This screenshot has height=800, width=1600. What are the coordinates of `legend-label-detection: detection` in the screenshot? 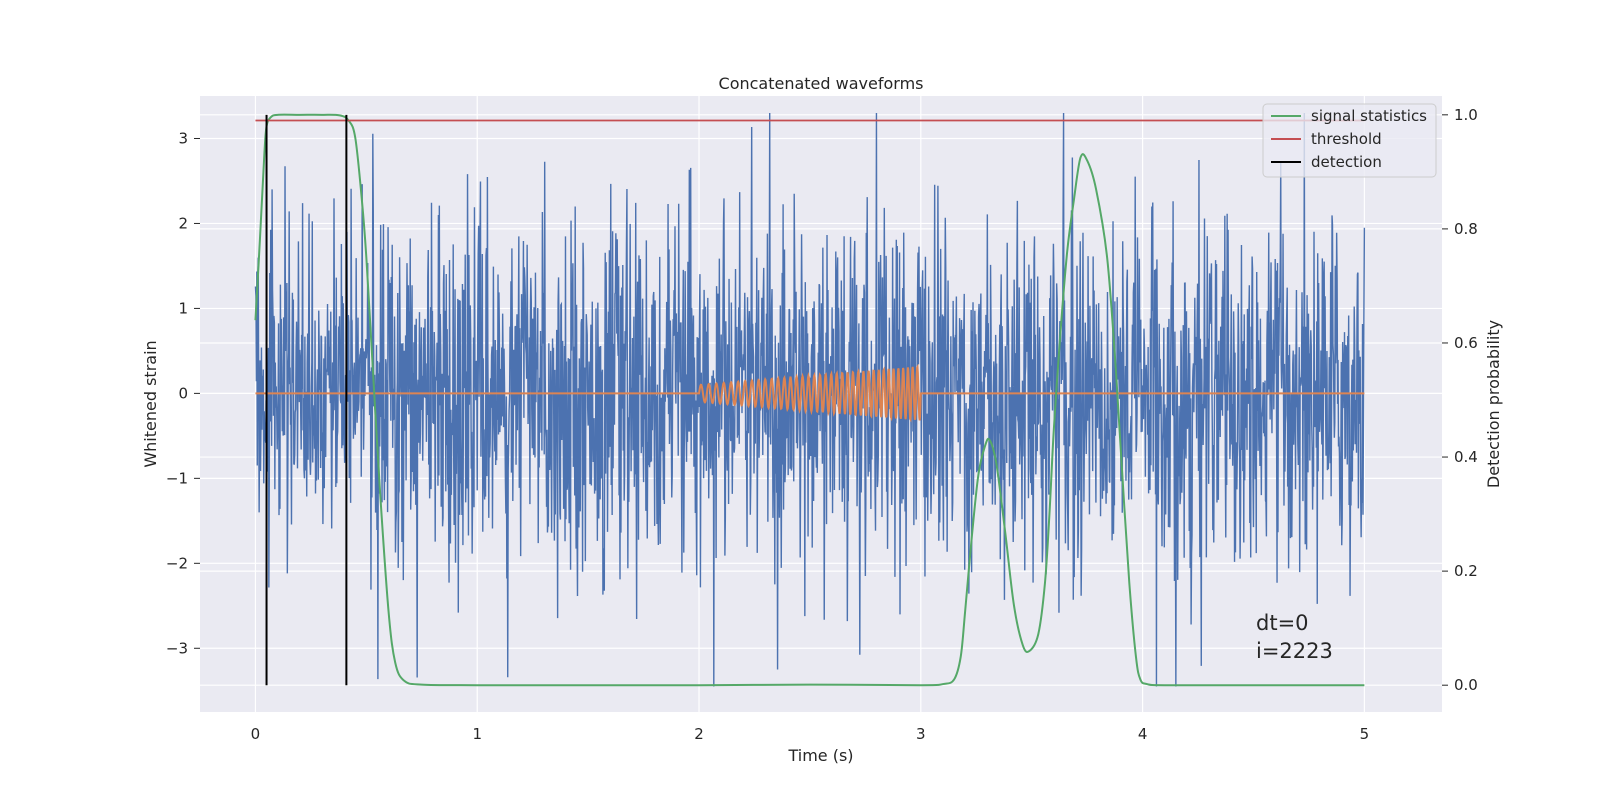 It's located at (1346, 162).